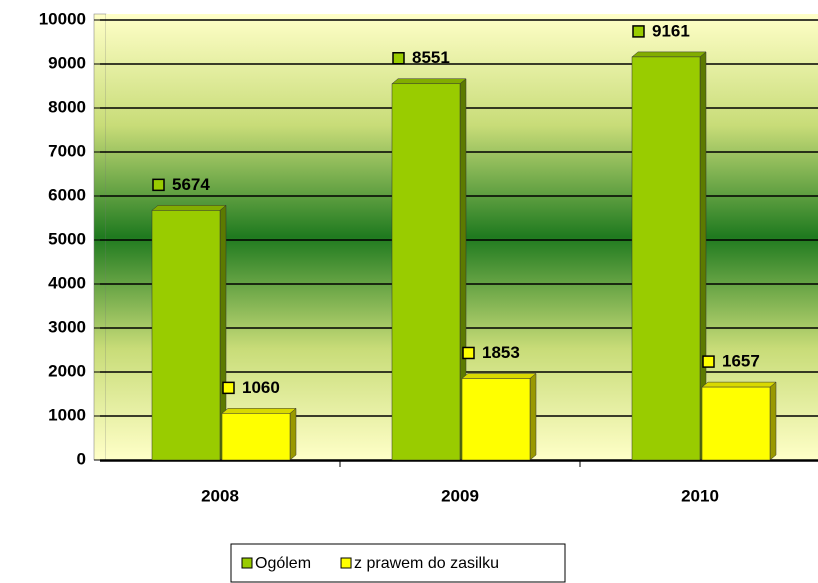  Describe the element at coordinates (191, 184) in the screenshot. I see `data-label: 5674` at that location.